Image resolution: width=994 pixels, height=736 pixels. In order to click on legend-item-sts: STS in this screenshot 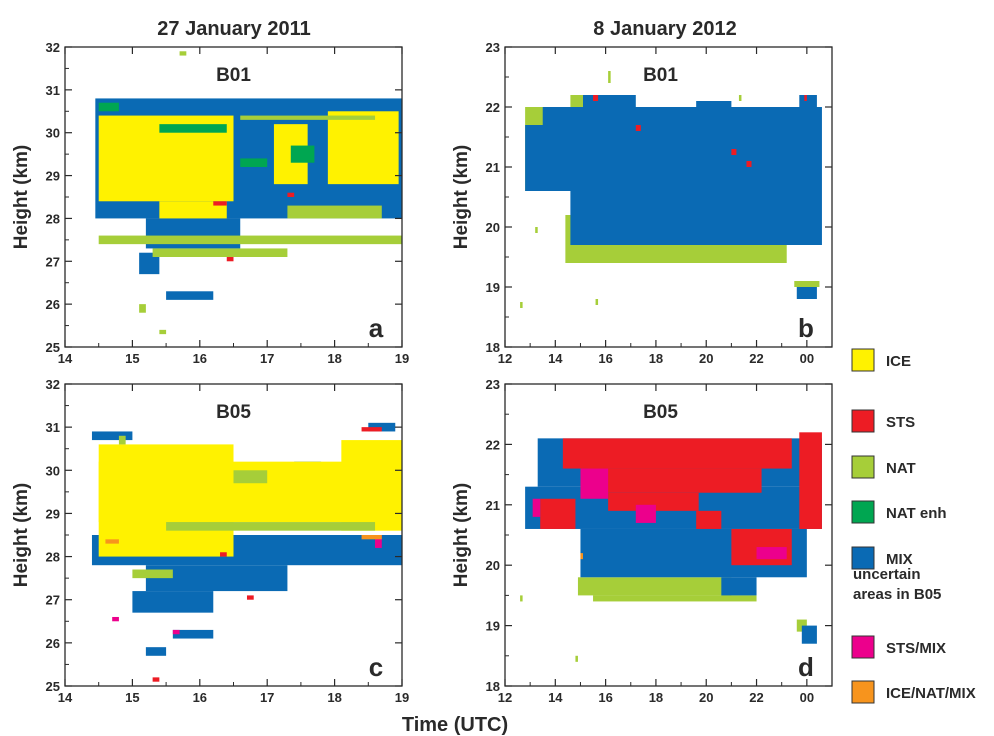, I will do `click(883, 421)`.